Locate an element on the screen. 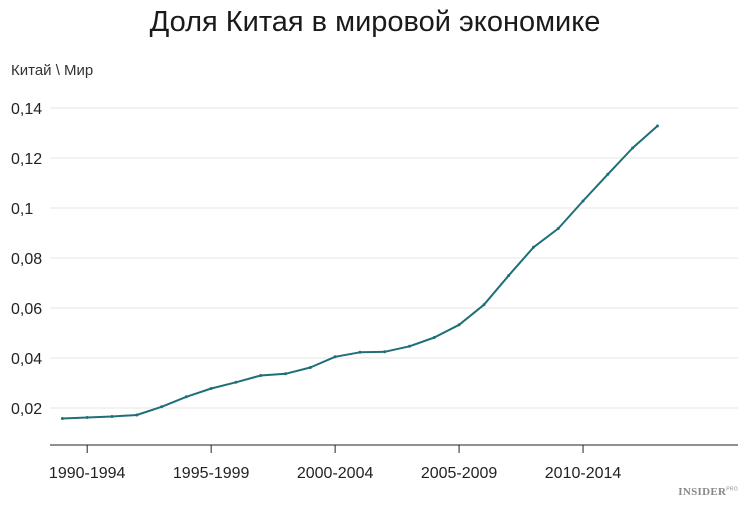 The height and width of the screenshot is (512, 750). brand-logo: INSIDERPRO is located at coordinates (708, 492).